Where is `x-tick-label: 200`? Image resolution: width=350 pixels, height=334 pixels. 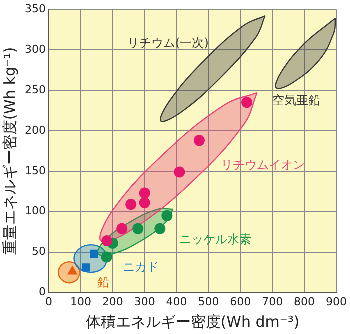 x-tick-label: 200 is located at coordinates (113, 301).